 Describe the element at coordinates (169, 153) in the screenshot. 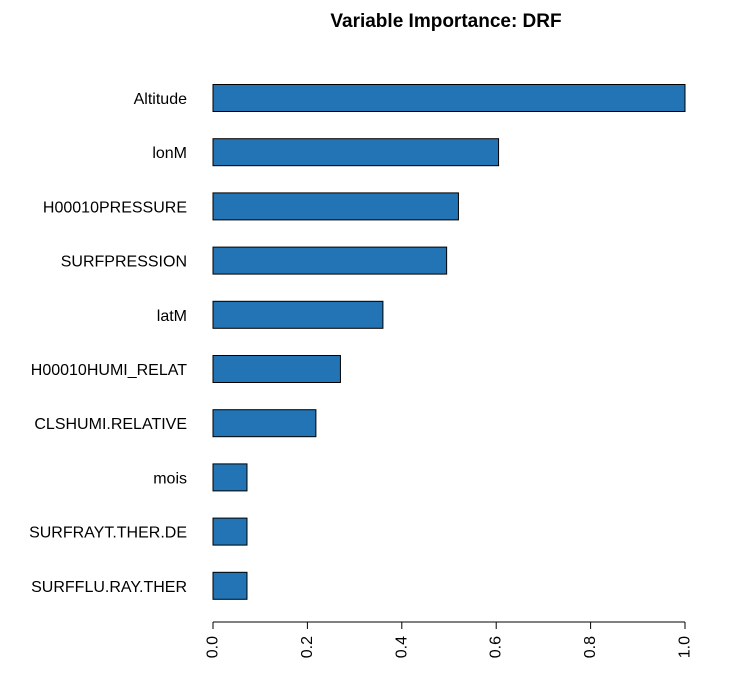

I see `category-label: lonM` at that location.